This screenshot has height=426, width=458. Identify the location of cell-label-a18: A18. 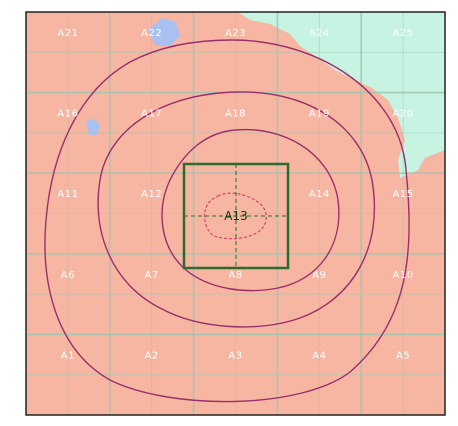
(235, 114).